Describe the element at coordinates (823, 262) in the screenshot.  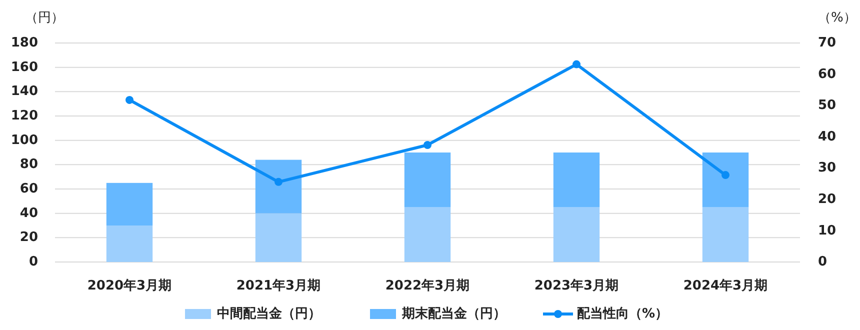
I see `y2-tick-label: 0` at that location.